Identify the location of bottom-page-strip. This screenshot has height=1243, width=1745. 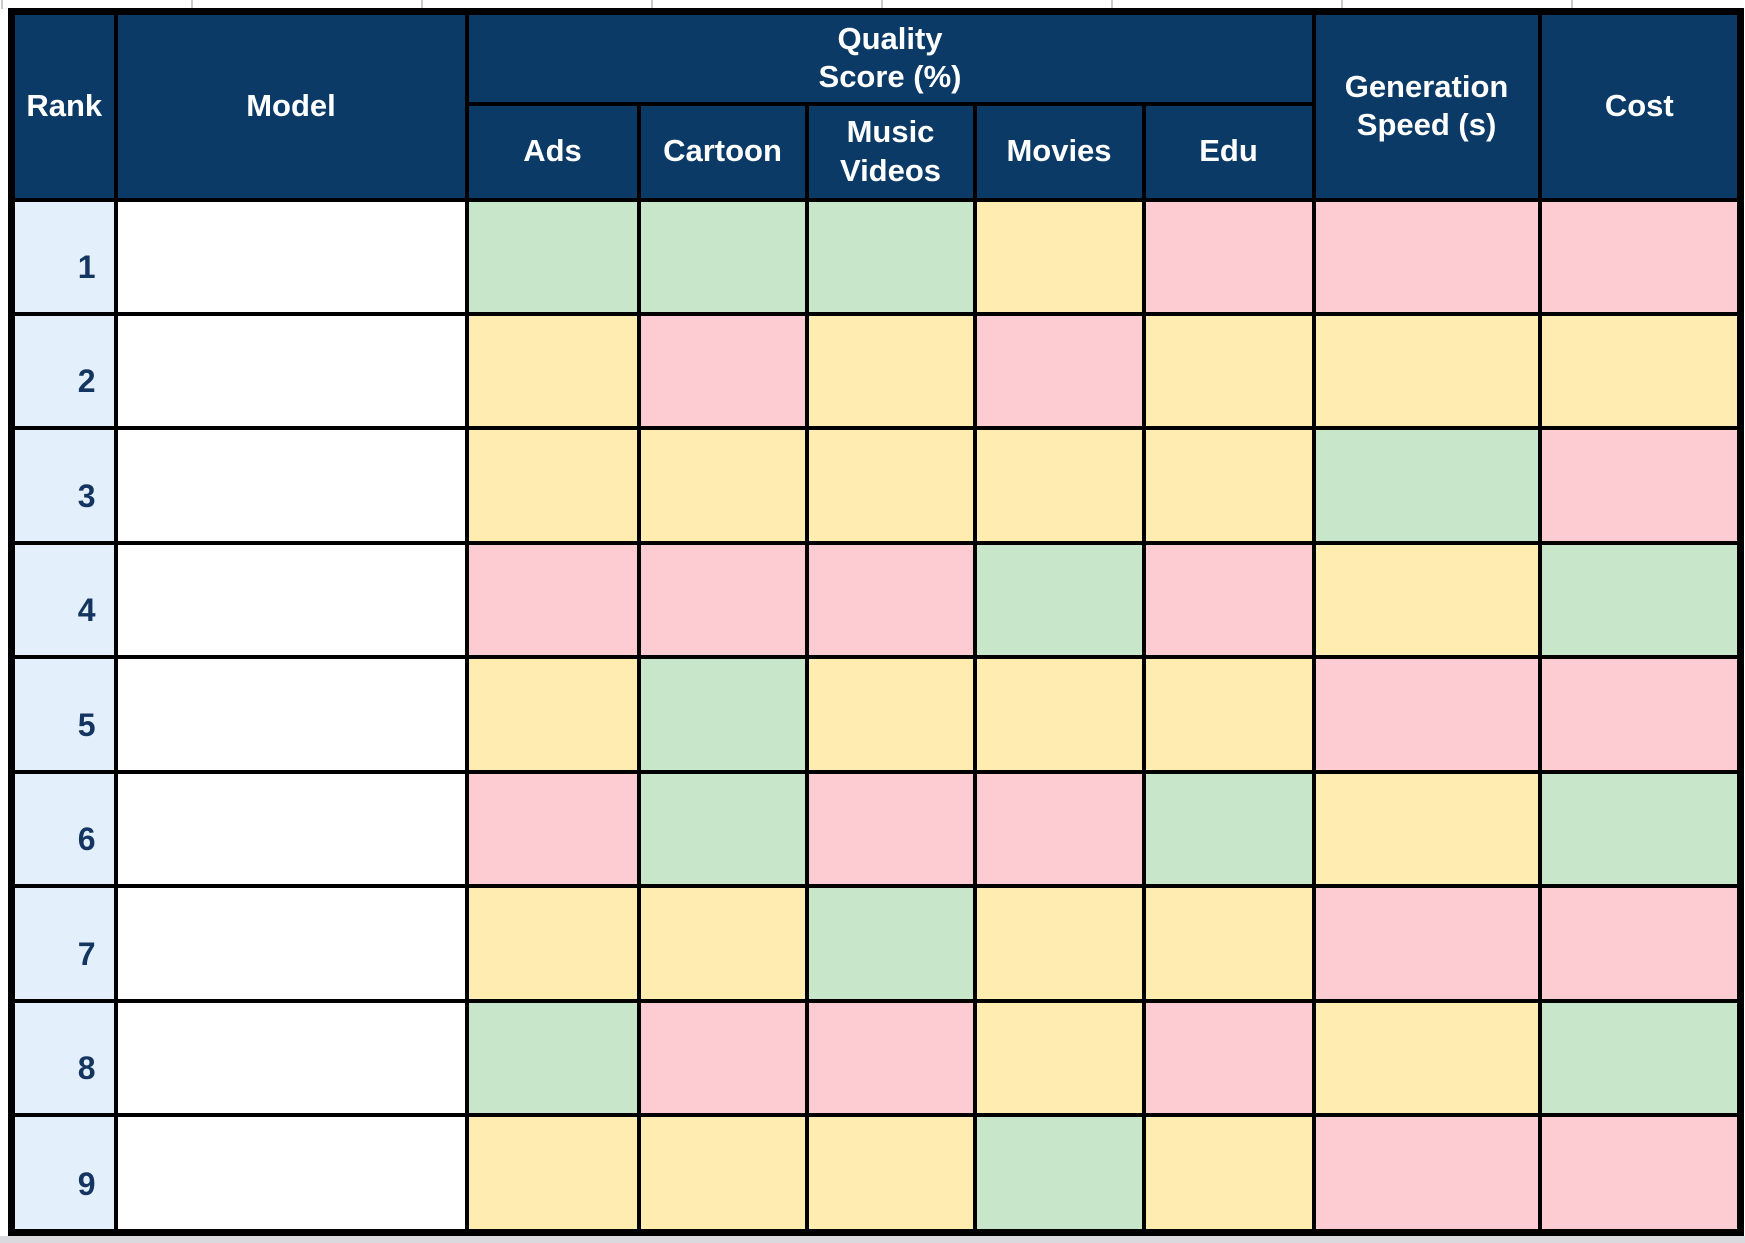
(872, 1239).